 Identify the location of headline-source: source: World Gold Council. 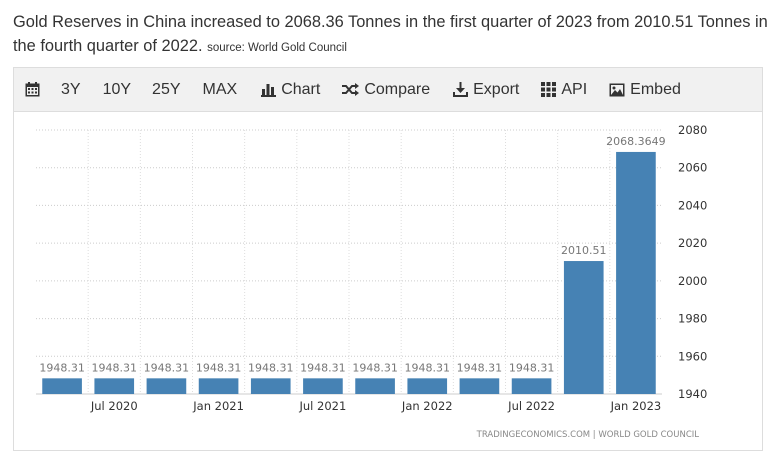
(277, 48).